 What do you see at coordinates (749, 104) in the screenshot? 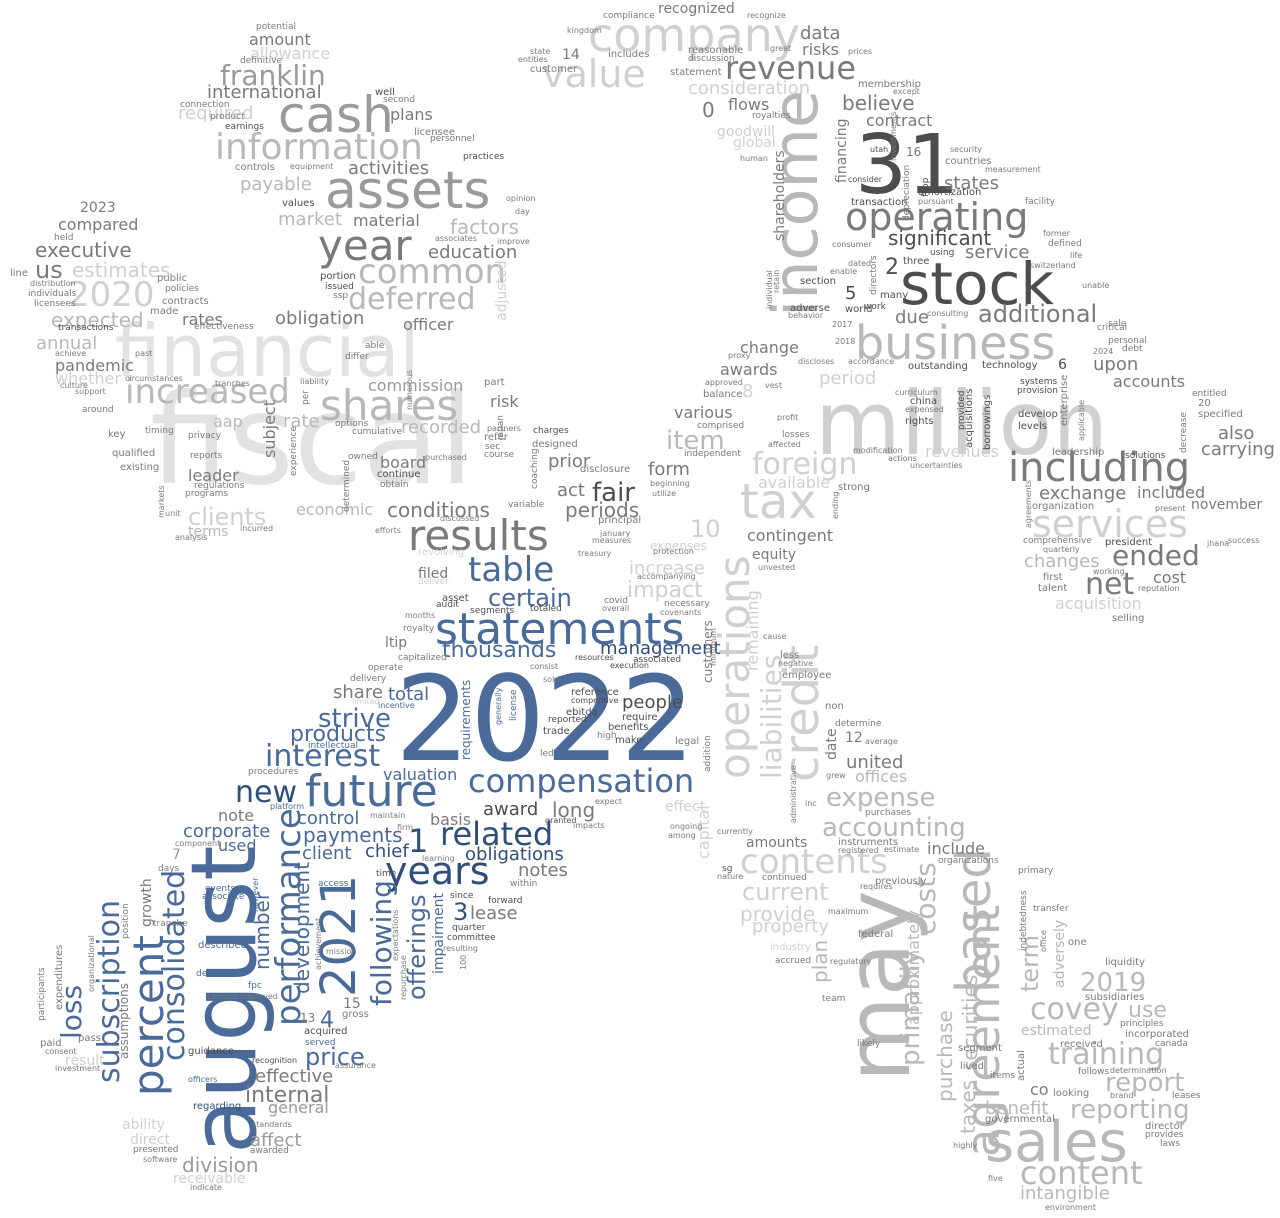
I see `word-flows: flows` at bounding box center [749, 104].